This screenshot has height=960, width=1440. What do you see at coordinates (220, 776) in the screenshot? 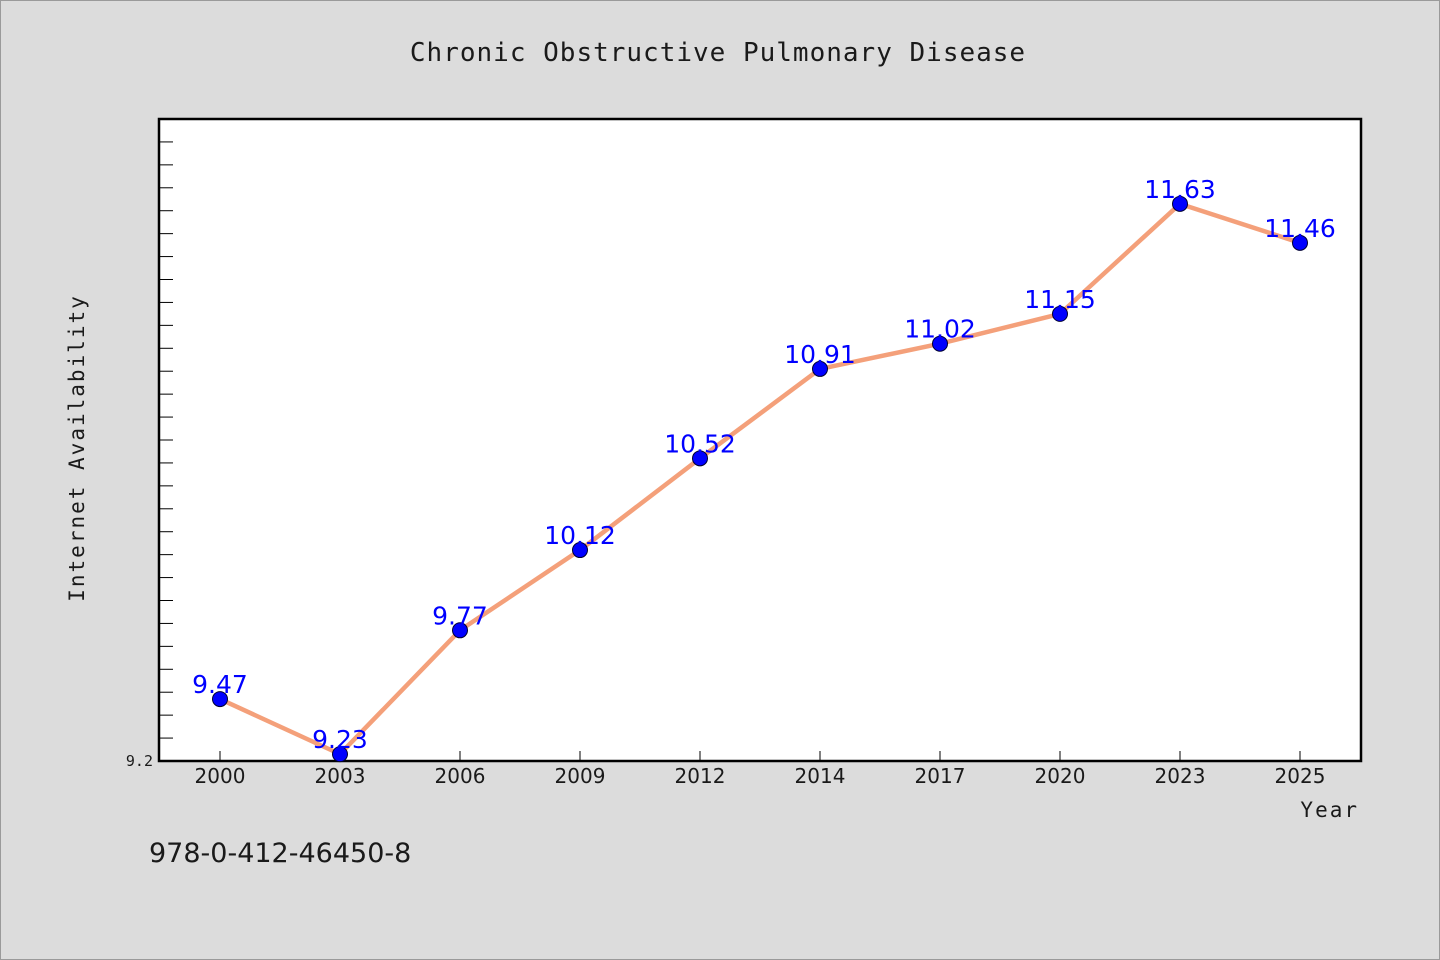
I see `x-tick-label: 2000` at bounding box center [220, 776].